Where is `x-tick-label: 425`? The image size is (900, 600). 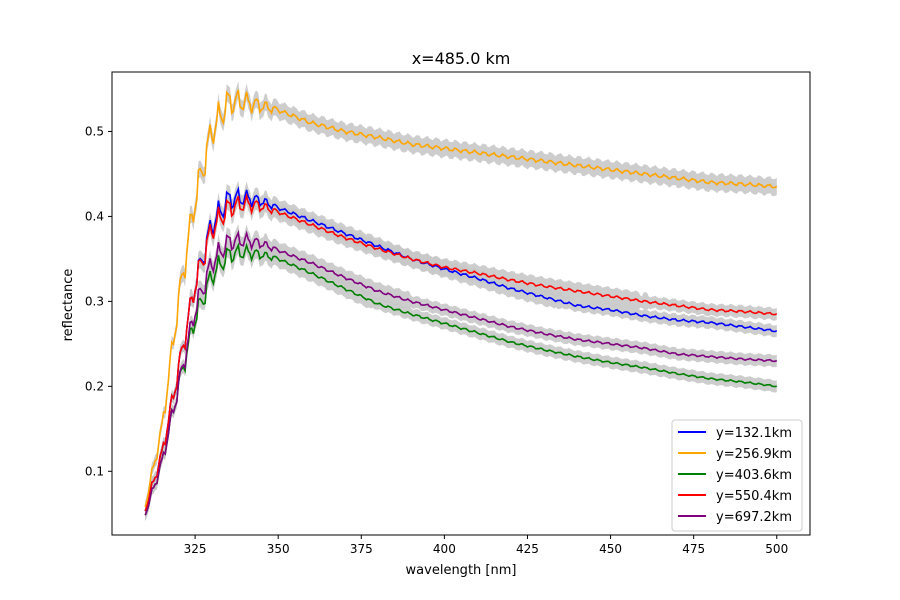
x-tick-label: 425 is located at coordinates (527, 549).